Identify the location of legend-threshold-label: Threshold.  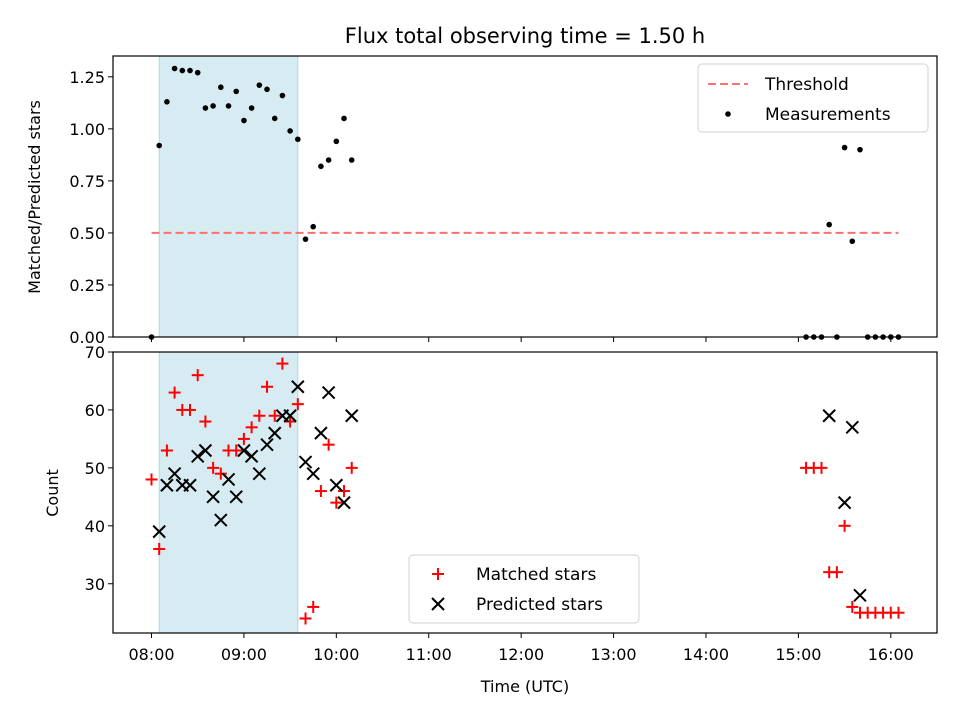
(806, 85).